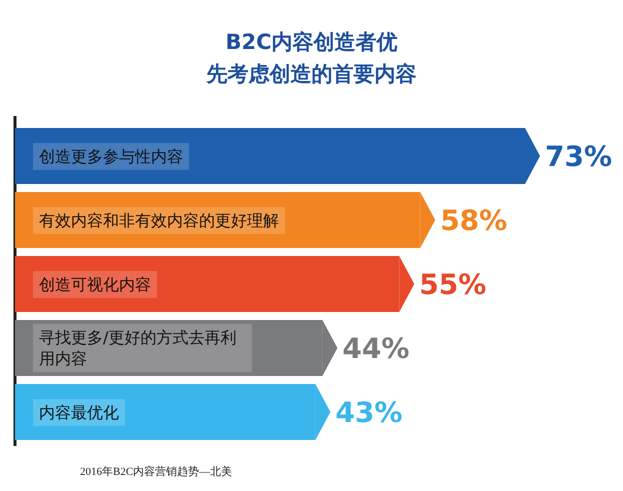 This screenshot has height=491, width=623. I want to click on y-tick-label: 有效内容和非有效内容的更好理解, so click(159, 220).